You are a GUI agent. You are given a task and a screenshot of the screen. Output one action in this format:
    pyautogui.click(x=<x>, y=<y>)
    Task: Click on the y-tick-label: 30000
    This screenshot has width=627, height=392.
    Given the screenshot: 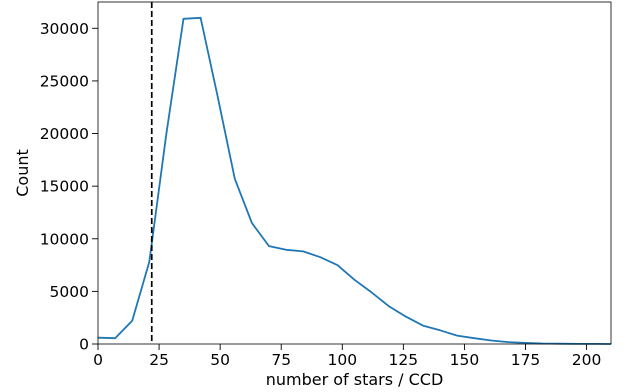 What is the action you would take?
    pyautogui.click(x=64, y=29)
    